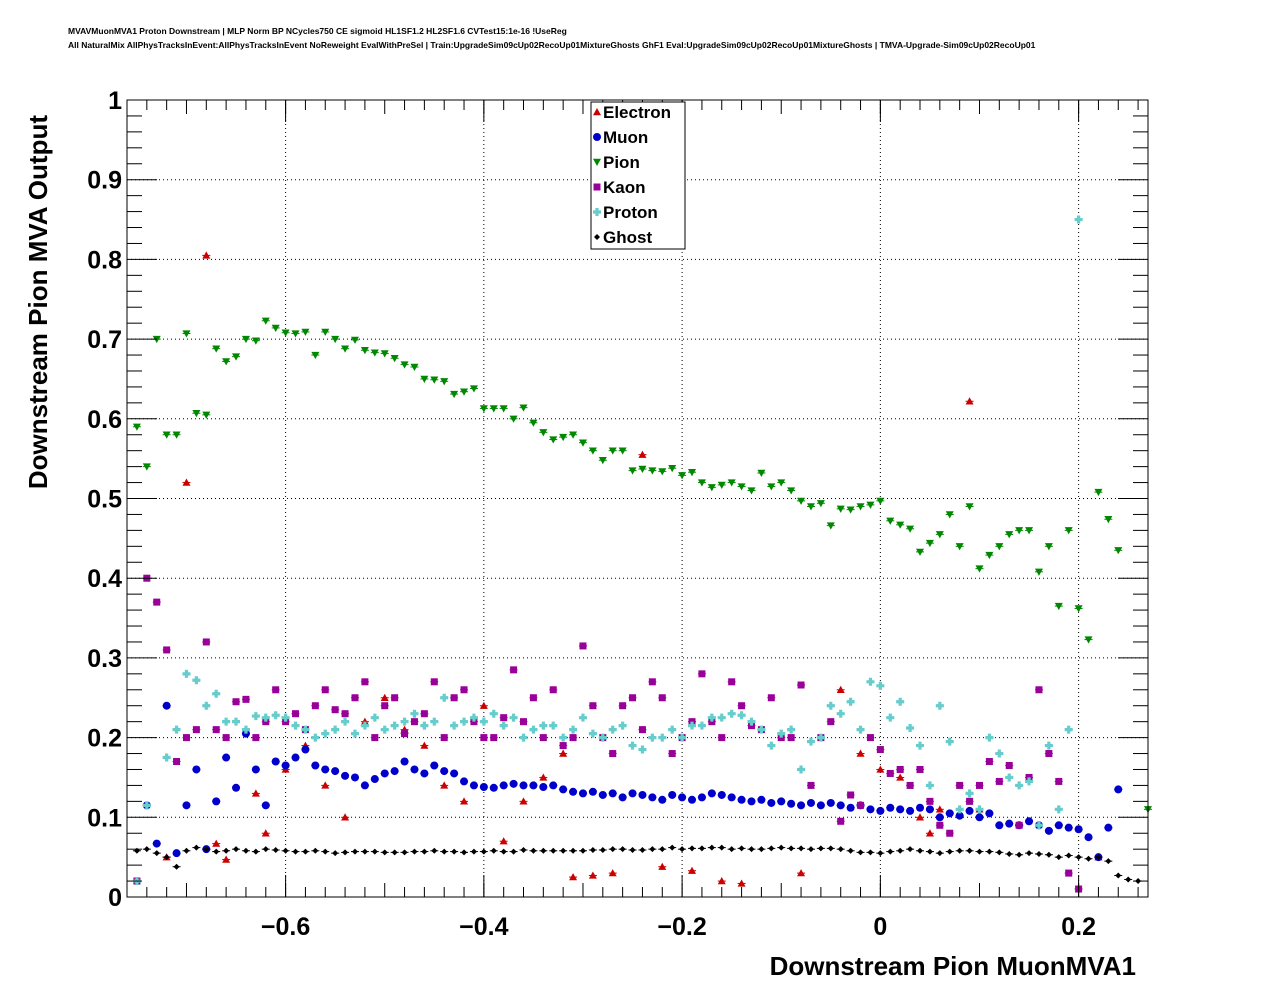 The width and height of the screenshot is (1276, 996). I want to click on y-tick-label: 0.3, so click(104, 659).